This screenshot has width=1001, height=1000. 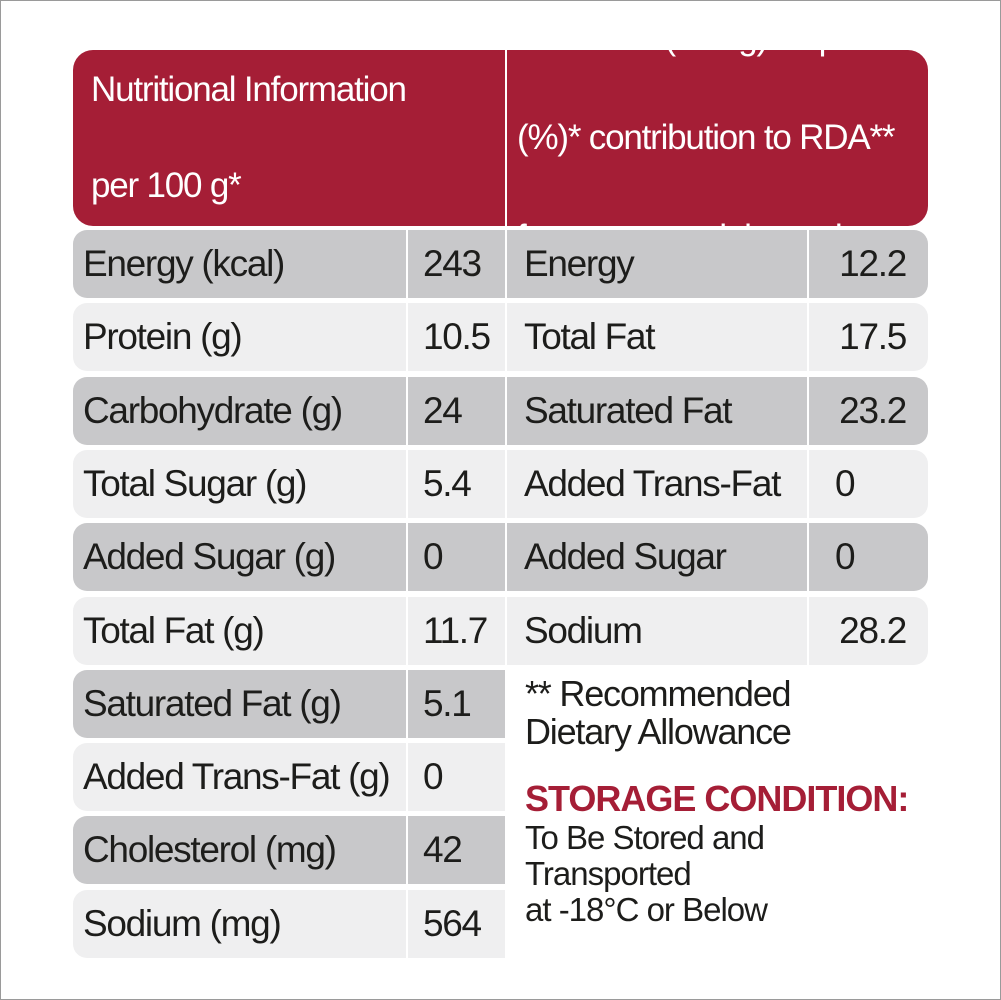 I want to click on rda-row: Energy 12.2, so click(x=717, y=264).